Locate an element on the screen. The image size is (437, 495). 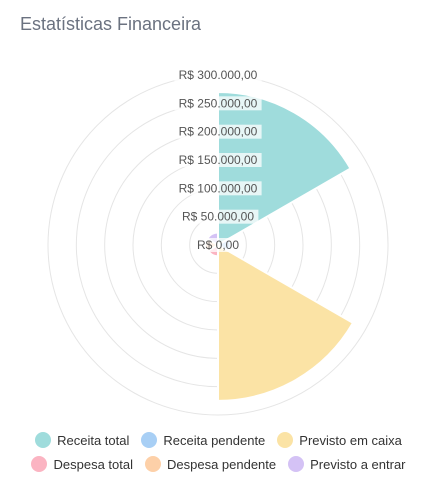
tick-label: R$ 50.000,00 is located at coordinates (218, 217).